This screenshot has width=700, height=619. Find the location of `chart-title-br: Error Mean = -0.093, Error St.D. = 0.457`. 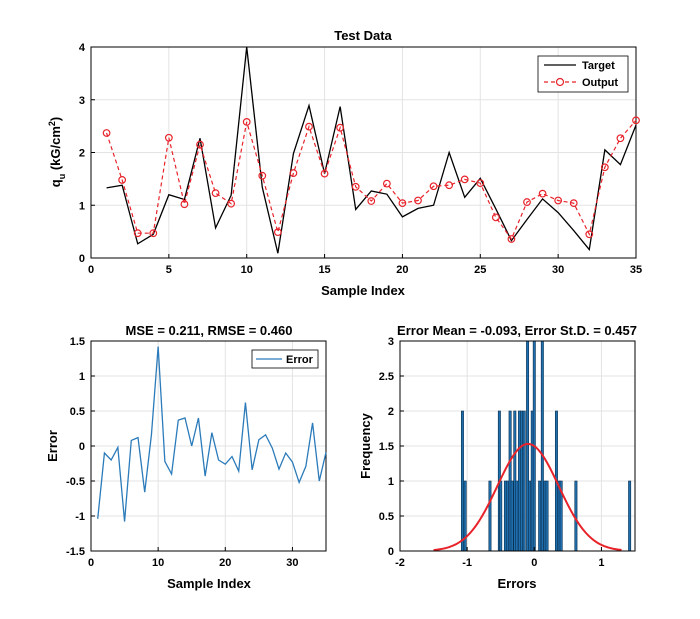

chart-title-br: Error Mean = -0.093, Error St.D. = 0.457 is located at coordinates (517, 330).